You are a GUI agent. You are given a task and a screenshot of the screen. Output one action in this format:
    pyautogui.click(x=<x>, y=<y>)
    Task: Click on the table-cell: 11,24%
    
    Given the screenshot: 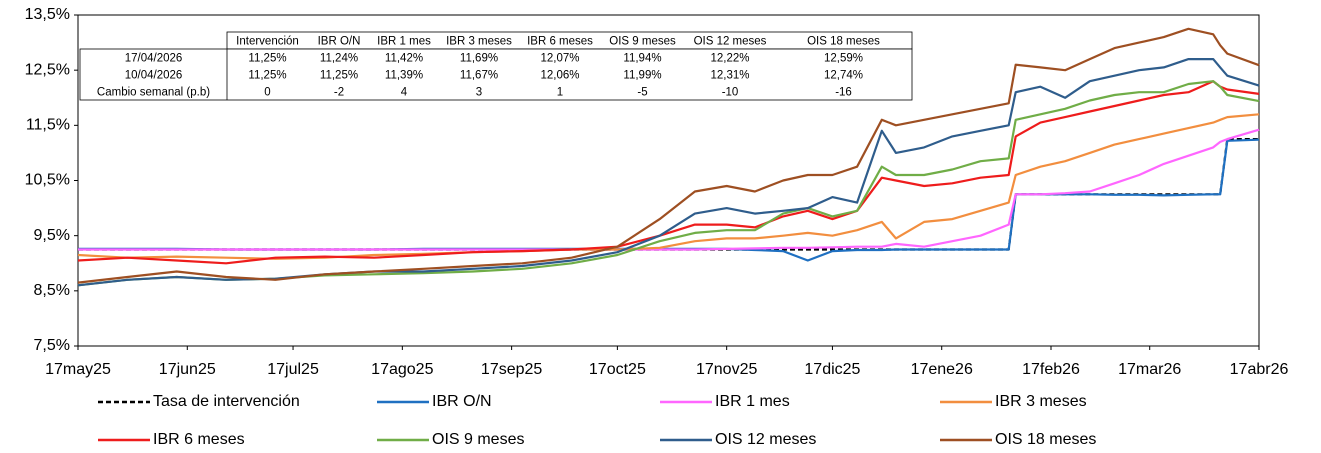 What is the action you would take?
    pyautogui.click(x=339, y=59)
    